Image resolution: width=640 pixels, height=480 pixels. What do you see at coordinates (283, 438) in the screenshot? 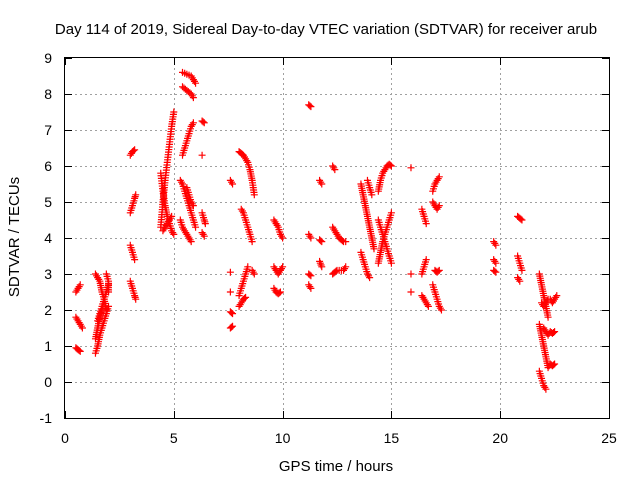
I see `x-tick-label: 10` at bounding box center [283, 438].